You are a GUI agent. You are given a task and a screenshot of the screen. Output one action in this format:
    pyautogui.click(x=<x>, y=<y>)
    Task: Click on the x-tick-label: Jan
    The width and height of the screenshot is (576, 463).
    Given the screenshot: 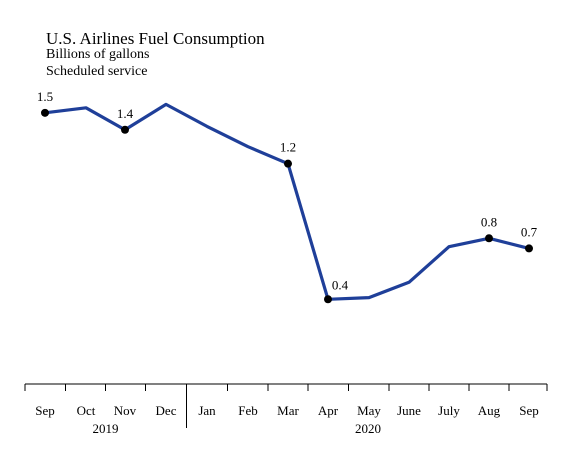 What is the action you would take?
    pyautogui.click(x=207, y=410)
    